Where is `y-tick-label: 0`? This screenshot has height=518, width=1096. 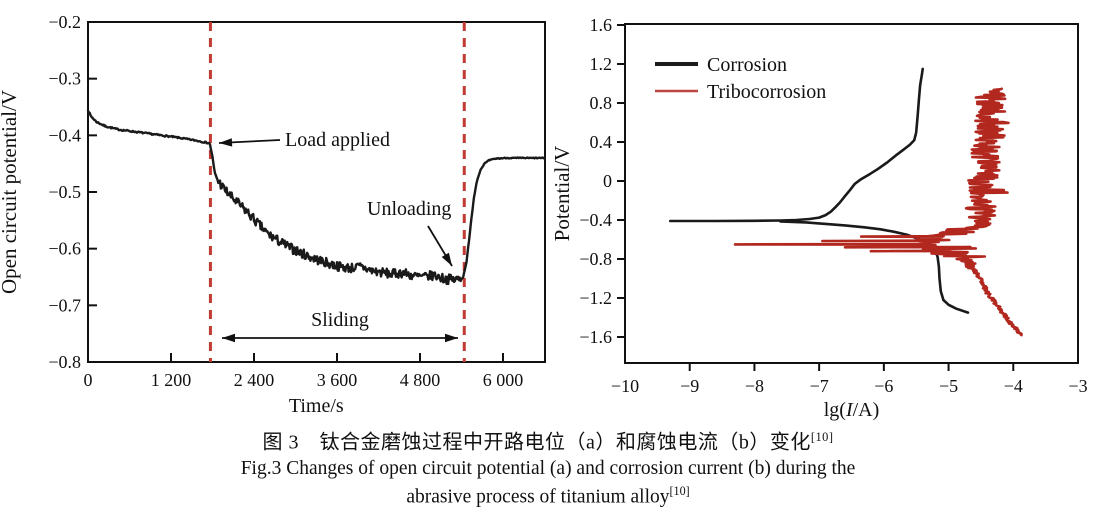
y-tick-label: 0 is located at coordinates (607, 181).